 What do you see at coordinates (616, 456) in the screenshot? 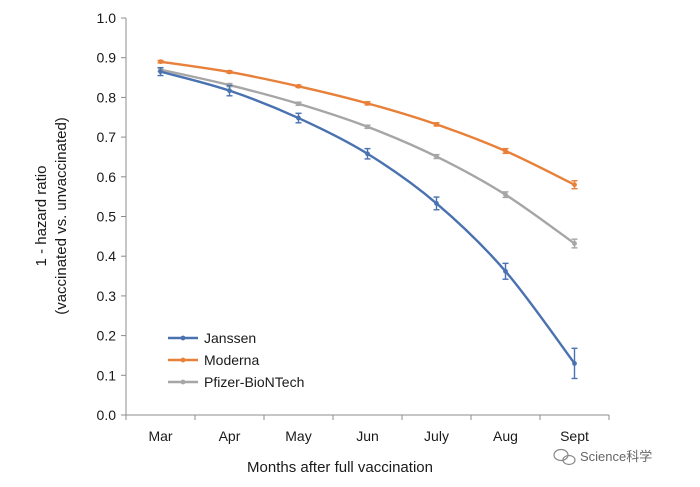
I see `watermark-text: Science科学` at bounding box center [616, 456].